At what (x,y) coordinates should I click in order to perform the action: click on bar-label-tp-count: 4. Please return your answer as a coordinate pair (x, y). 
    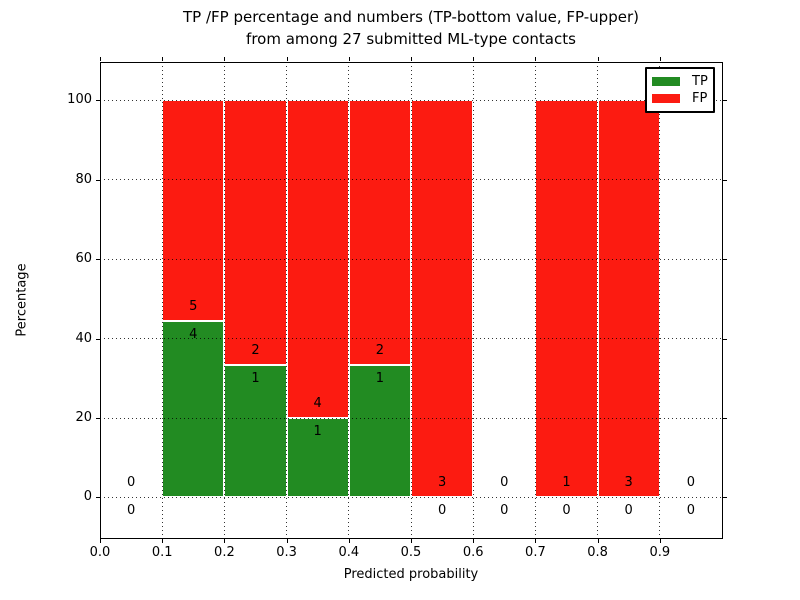
    Looking at the image, I should click on (193, 335).